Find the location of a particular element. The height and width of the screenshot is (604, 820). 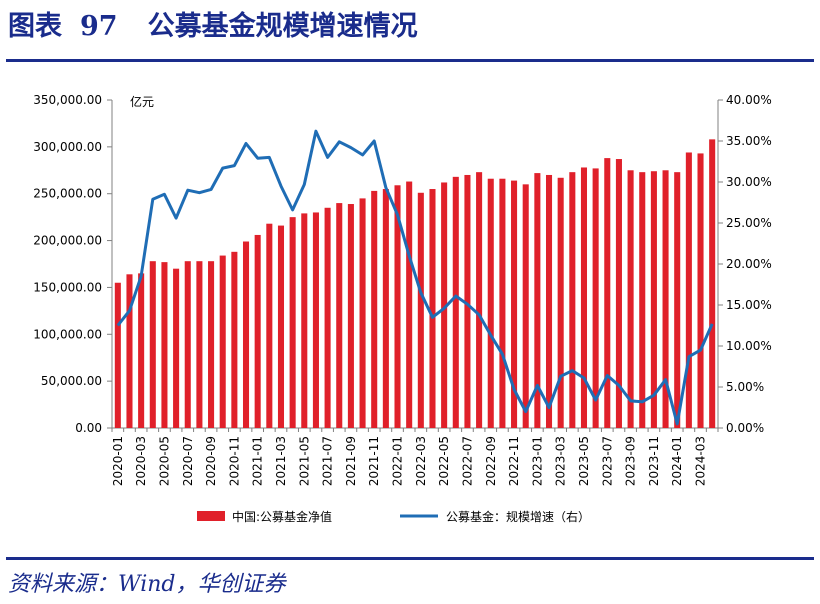

x-tick-label: 2020-11 is located at coordinates (234, 461).